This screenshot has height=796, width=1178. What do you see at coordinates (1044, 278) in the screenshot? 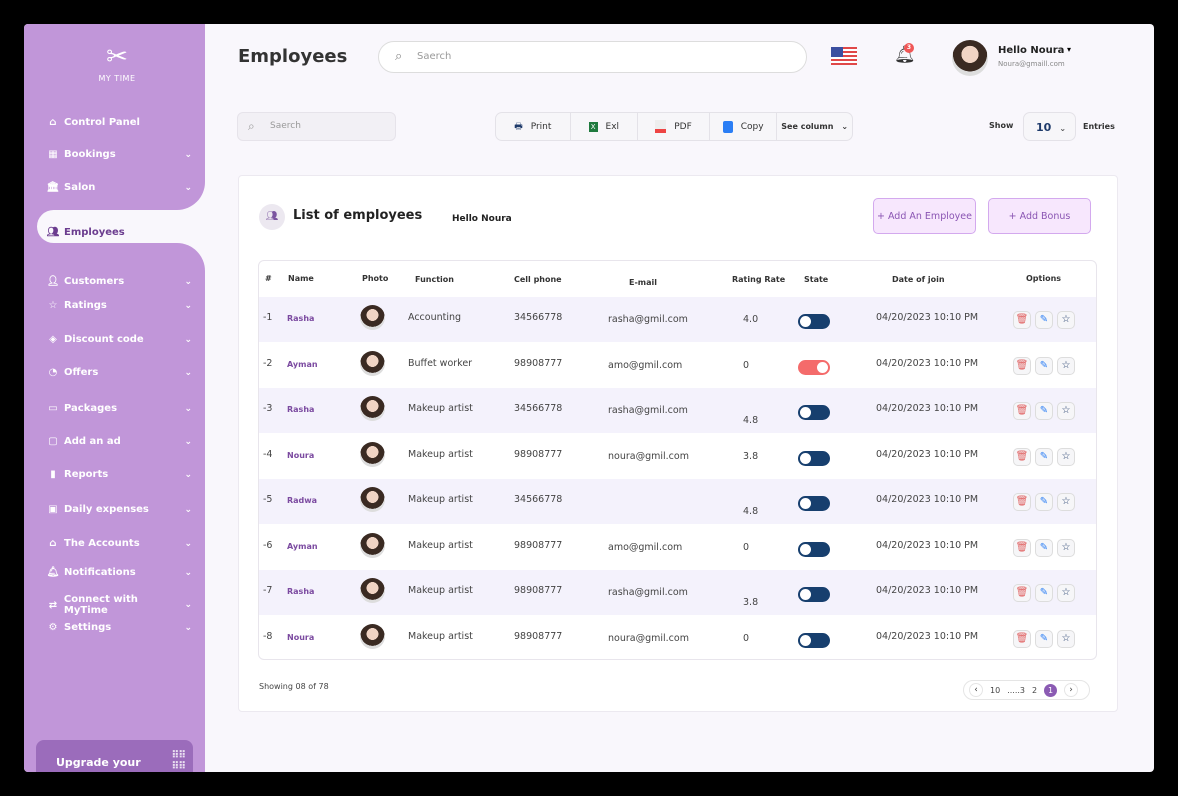
I see `column-header: Options` at bounding box center [1044, 278].